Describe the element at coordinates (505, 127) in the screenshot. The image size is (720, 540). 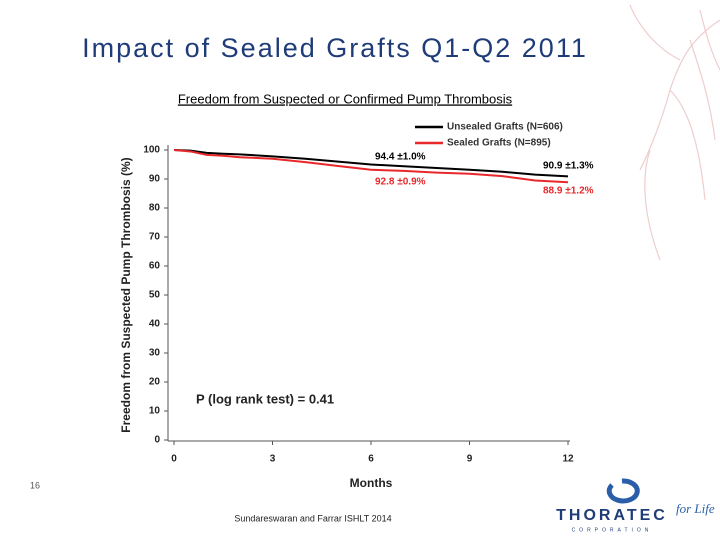
I see `legend-label: Unsealed Grafts (N=606)` at that location.